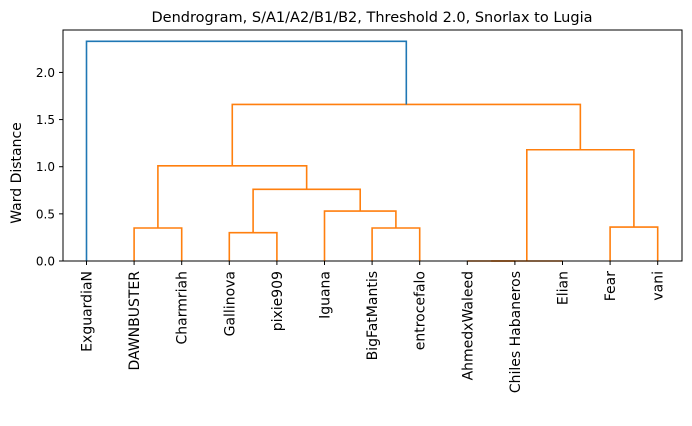 This screenshot has height=426, width=692. What do you see at coordinates (278, 301) in the screenshot?
I see `leaf-label: pixie909` at bounding box center [278, 301].